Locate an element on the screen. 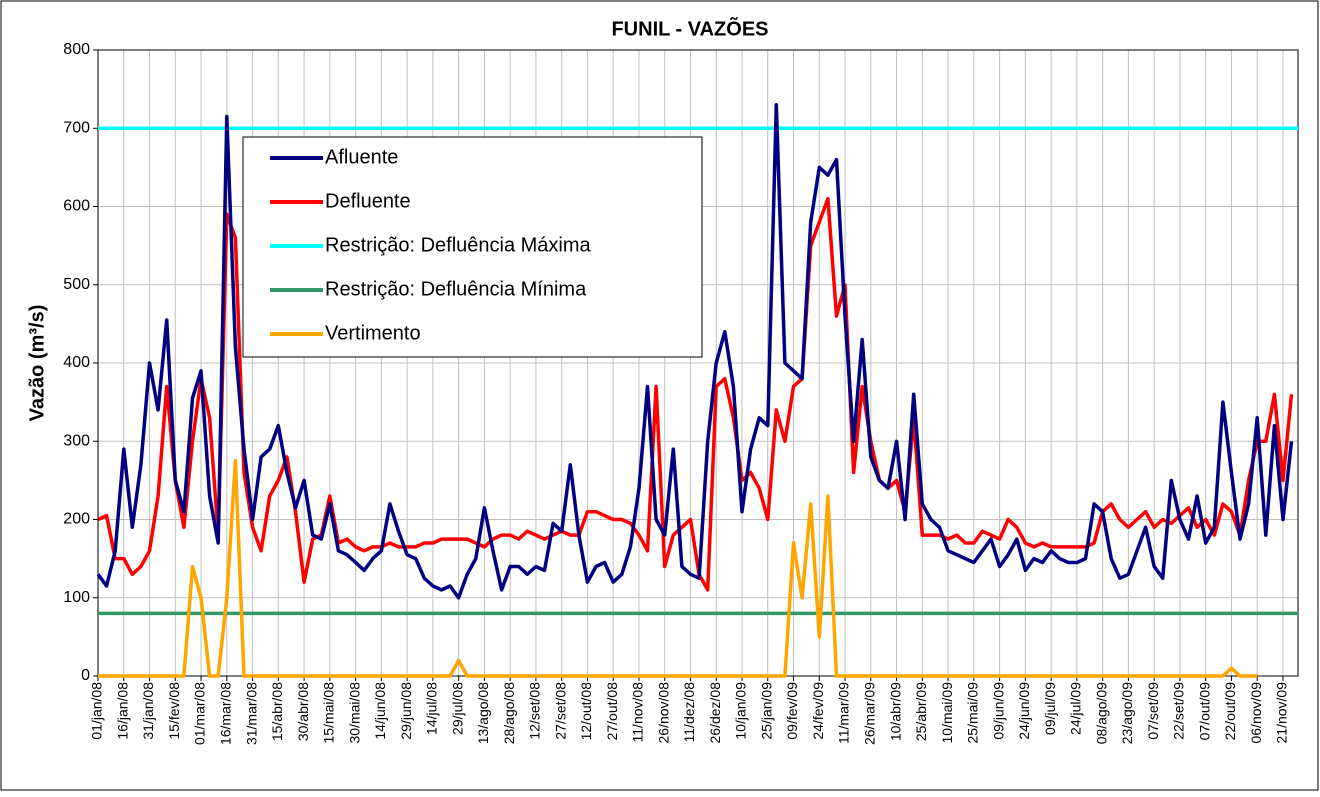  x-tick-label: 14/jun/08 is located at coordinates (380, 711).